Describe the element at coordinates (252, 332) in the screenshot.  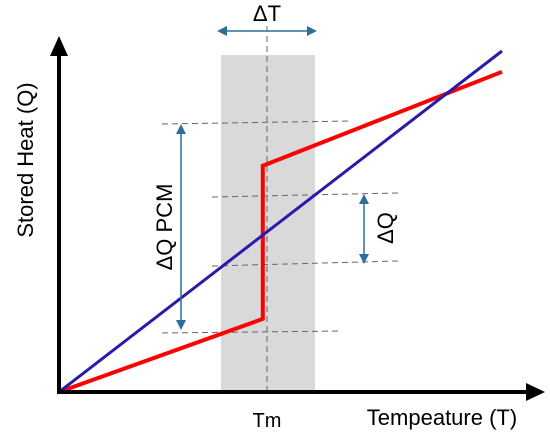
I see `dashed-guide-lower` at that location.